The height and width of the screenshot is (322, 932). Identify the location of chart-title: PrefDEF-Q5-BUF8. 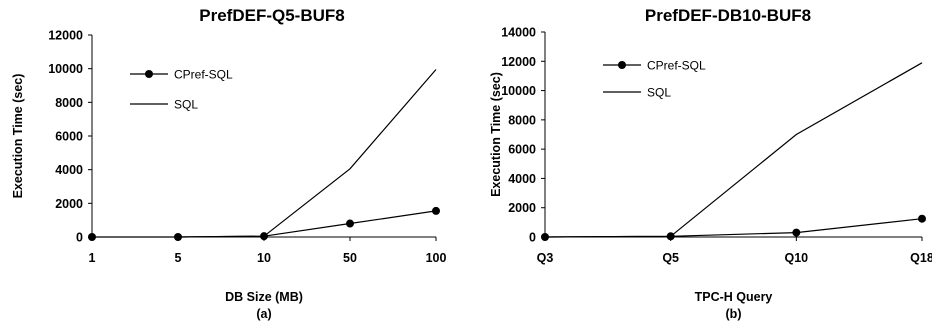
(271, 15).